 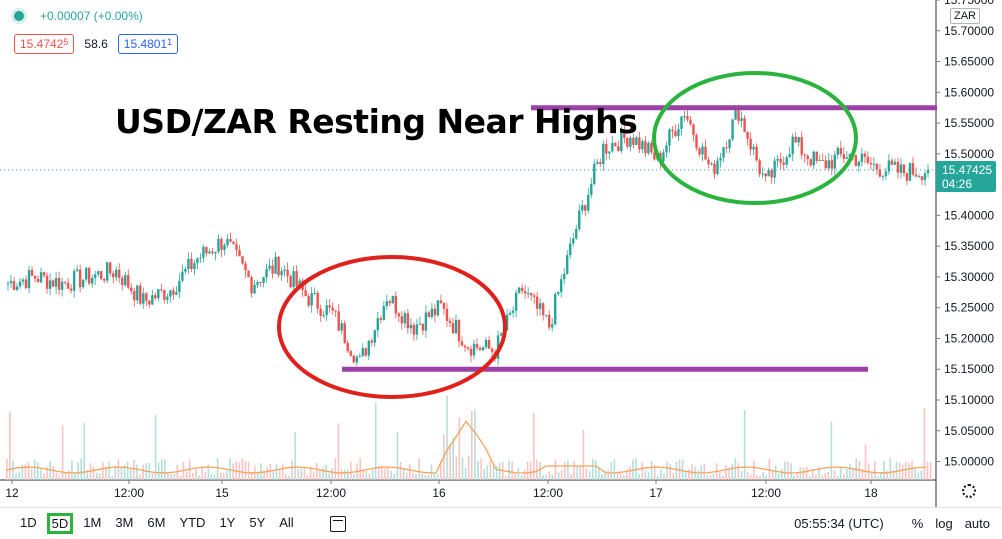 What do you see at coordinates (977, 523) in the screenshot?
I see `auto-scale-toggle: auto` at bounding box center [977, 523].